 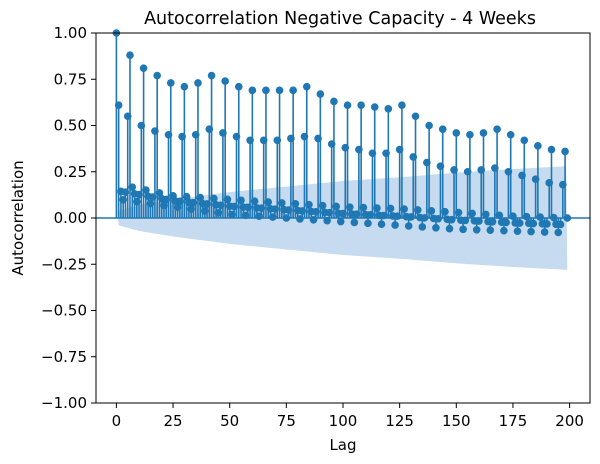 I want to click on x-tick-label: 200, so click(x=569, y=421).